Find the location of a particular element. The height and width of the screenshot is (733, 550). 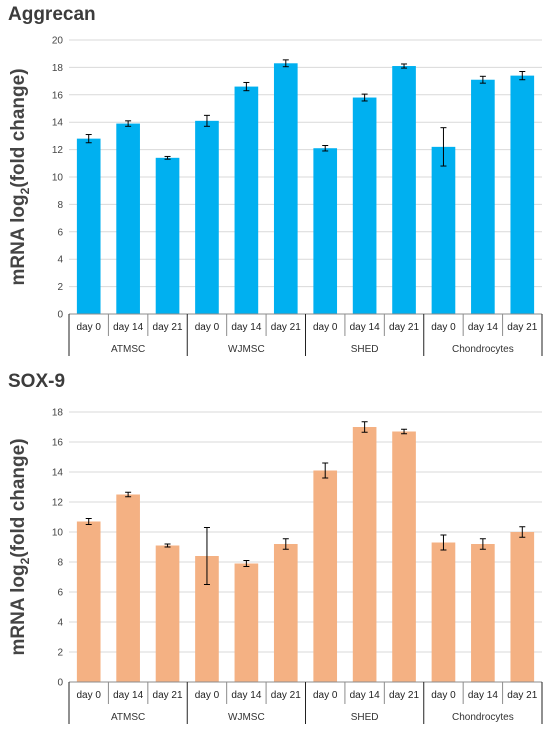

chart-title: Aggrecan is located at coordinates (52, 14).